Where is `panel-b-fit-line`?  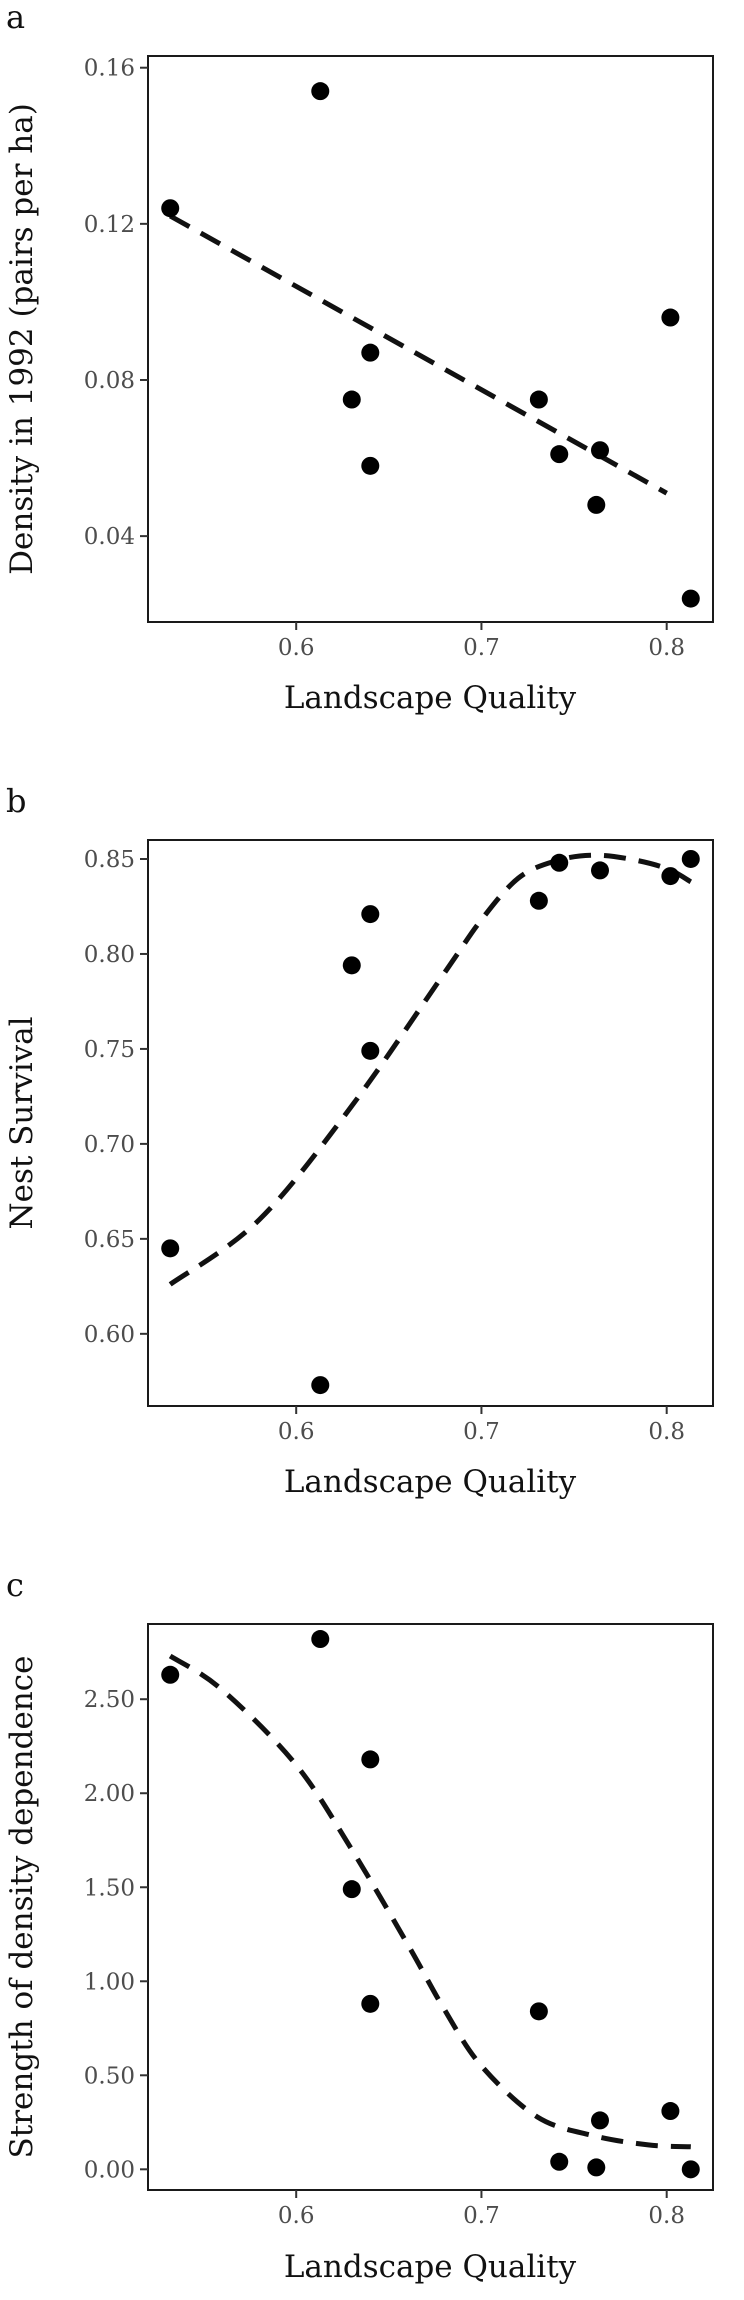
panel-b-fit-line is located at coordinates (430, 1069).